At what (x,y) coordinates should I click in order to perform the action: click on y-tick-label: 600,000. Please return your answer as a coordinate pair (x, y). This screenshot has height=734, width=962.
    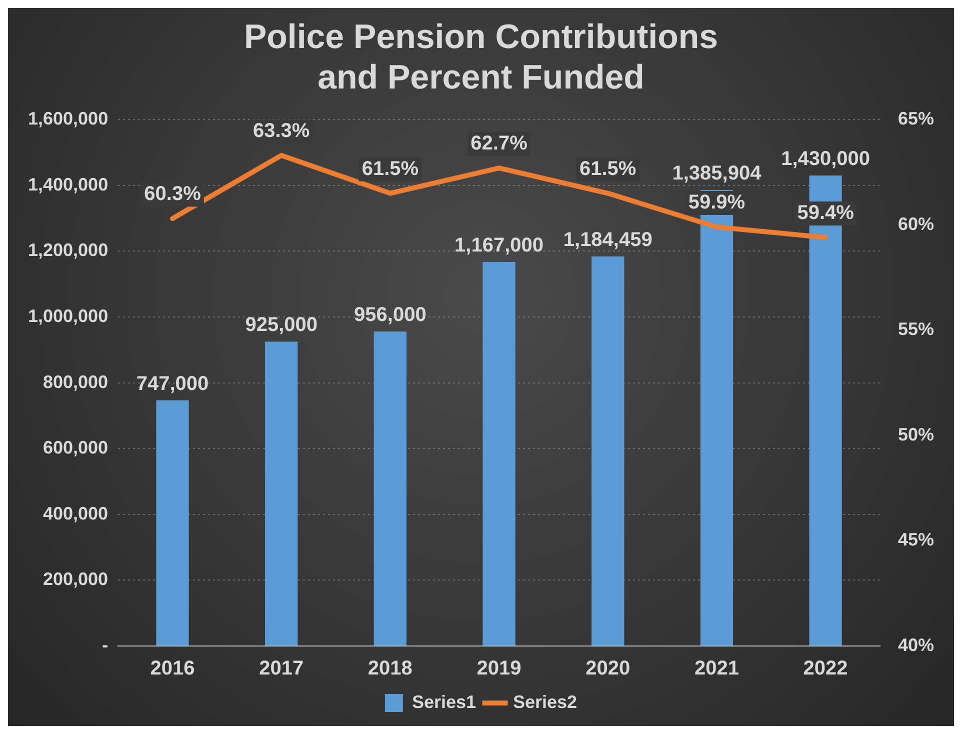
    Looking at the image, I should click on (75, 448).